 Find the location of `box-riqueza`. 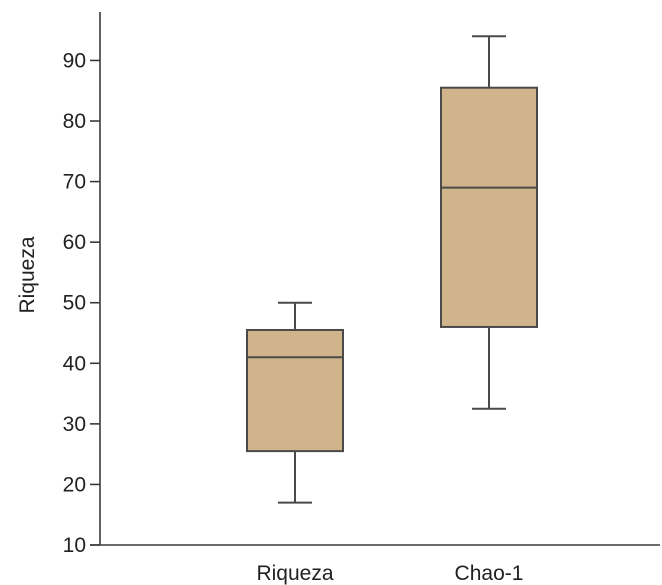

box-riqueza is located at coordinates (295, 402).